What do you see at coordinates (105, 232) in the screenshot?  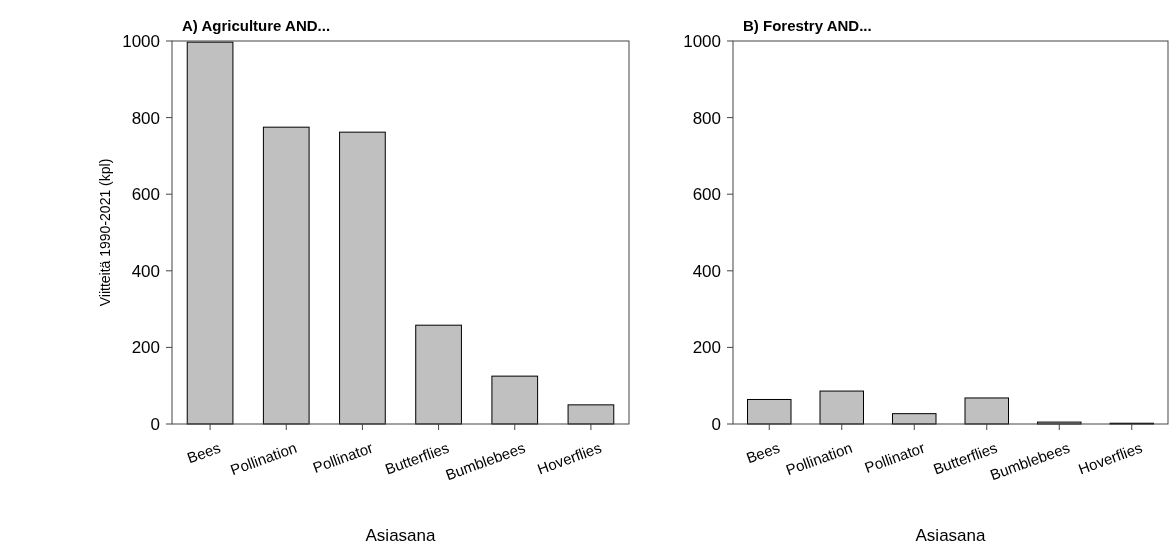 I see `y-axis-title: Viitteitä 1990-2021 (kpl)` at bounding box center [105, 232].